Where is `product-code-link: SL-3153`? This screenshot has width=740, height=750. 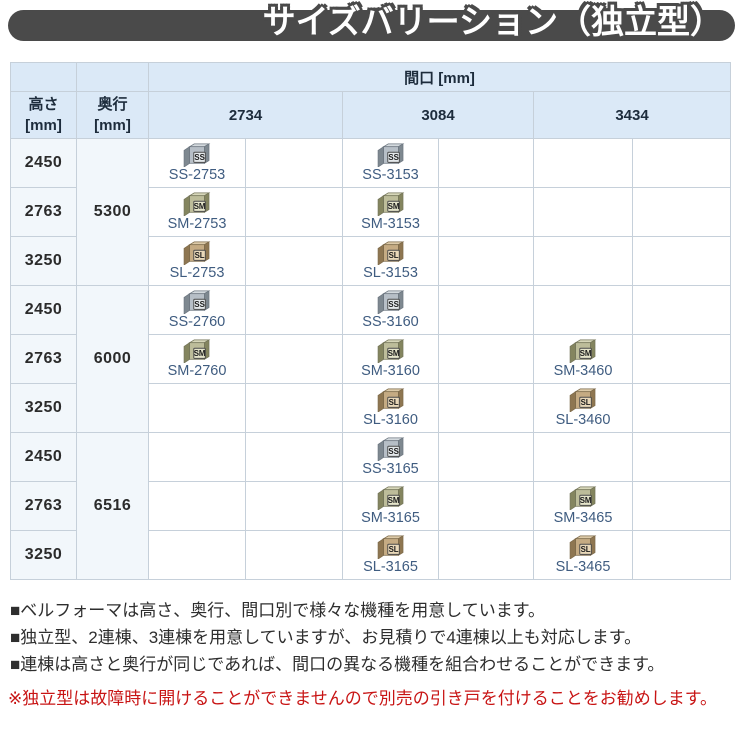
product-code-link: SL-3153 is located at coordinates (390, 272).